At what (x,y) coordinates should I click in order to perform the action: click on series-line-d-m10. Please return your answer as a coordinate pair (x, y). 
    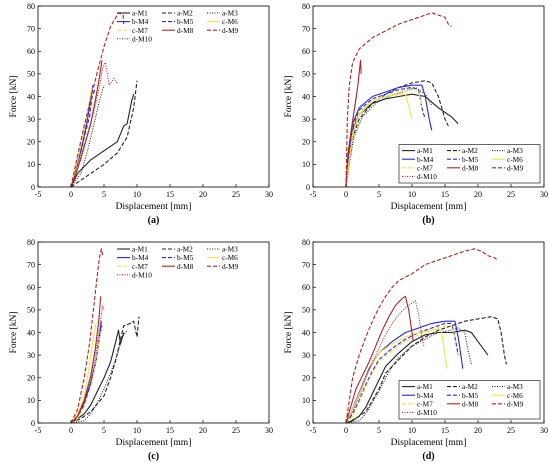
    Looking at the image, I should click on (385, 362).